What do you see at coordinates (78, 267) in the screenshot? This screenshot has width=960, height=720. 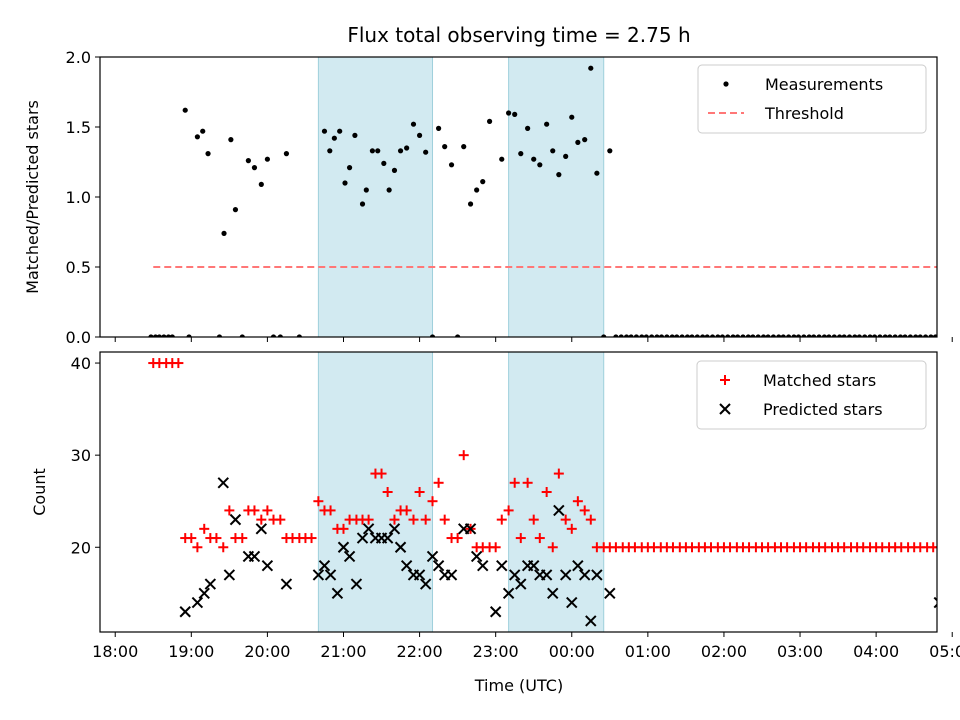 I see `y-tick-label: 0.5` at bounding box center [78, 267].